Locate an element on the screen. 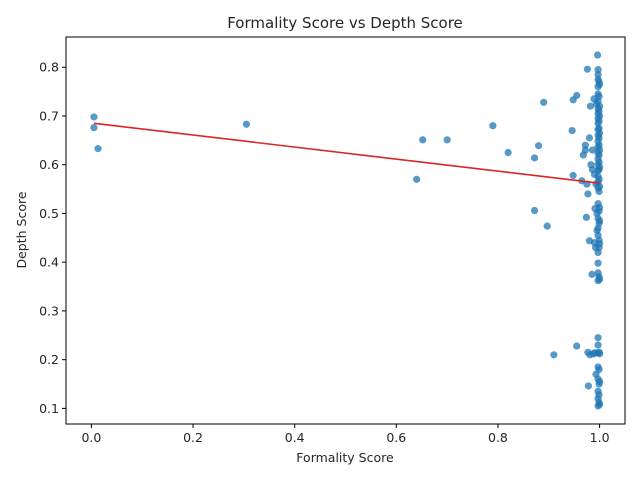 This screenshot has height=480, width=640. x-tick-label: 1.0 is located at coordinates (600, 437).